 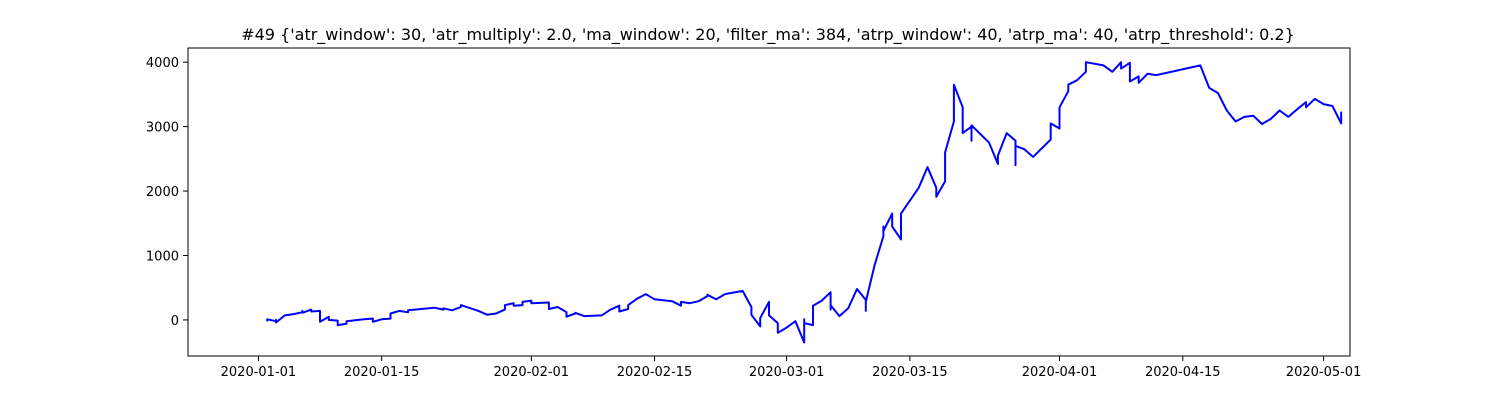 I want to click on x-tick-label: 2020-04-01, so click(x=1060, y=372).